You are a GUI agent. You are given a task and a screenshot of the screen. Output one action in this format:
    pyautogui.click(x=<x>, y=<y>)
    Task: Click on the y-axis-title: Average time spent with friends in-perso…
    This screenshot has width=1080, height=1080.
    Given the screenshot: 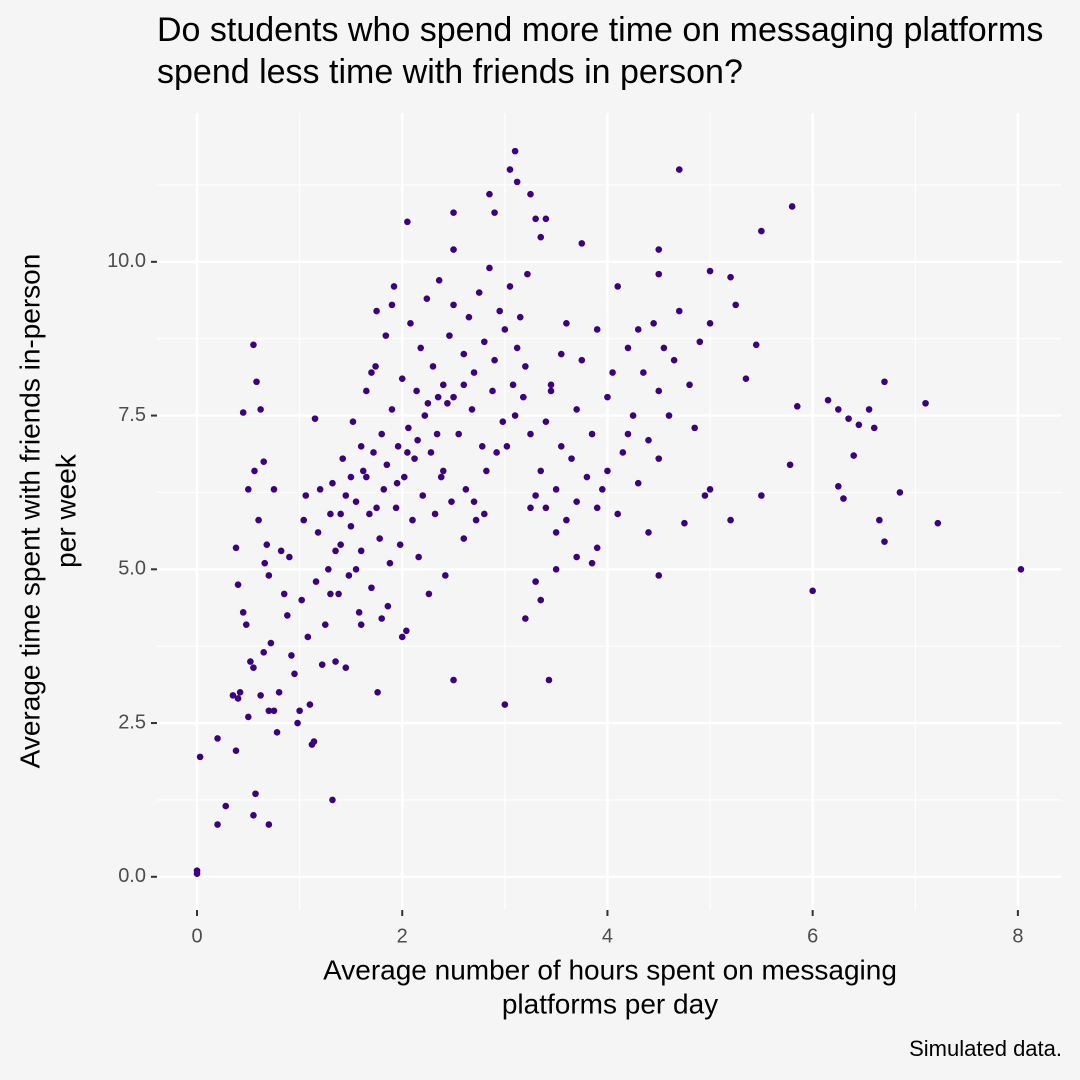 What is the action you would take?
    pyautogui.click(x=29, y=511)
    